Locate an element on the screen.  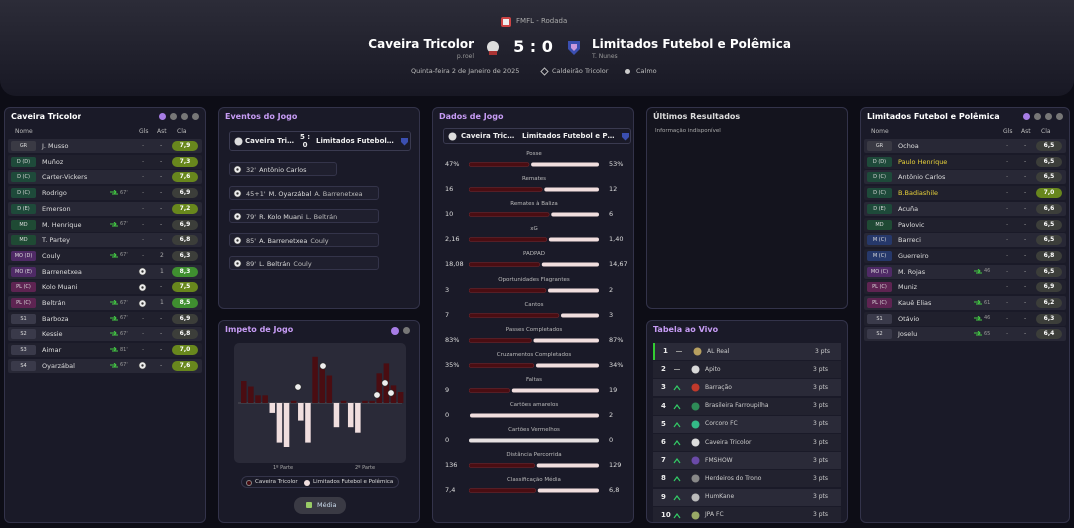
position-badge: S4 is located at coordinates (23, 365).